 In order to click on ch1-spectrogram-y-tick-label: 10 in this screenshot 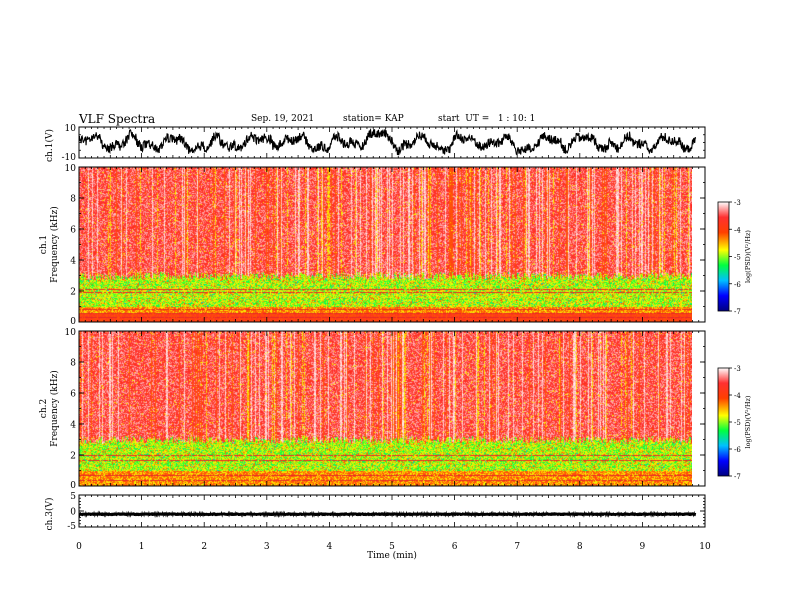, I will do `click(71, 169)`.